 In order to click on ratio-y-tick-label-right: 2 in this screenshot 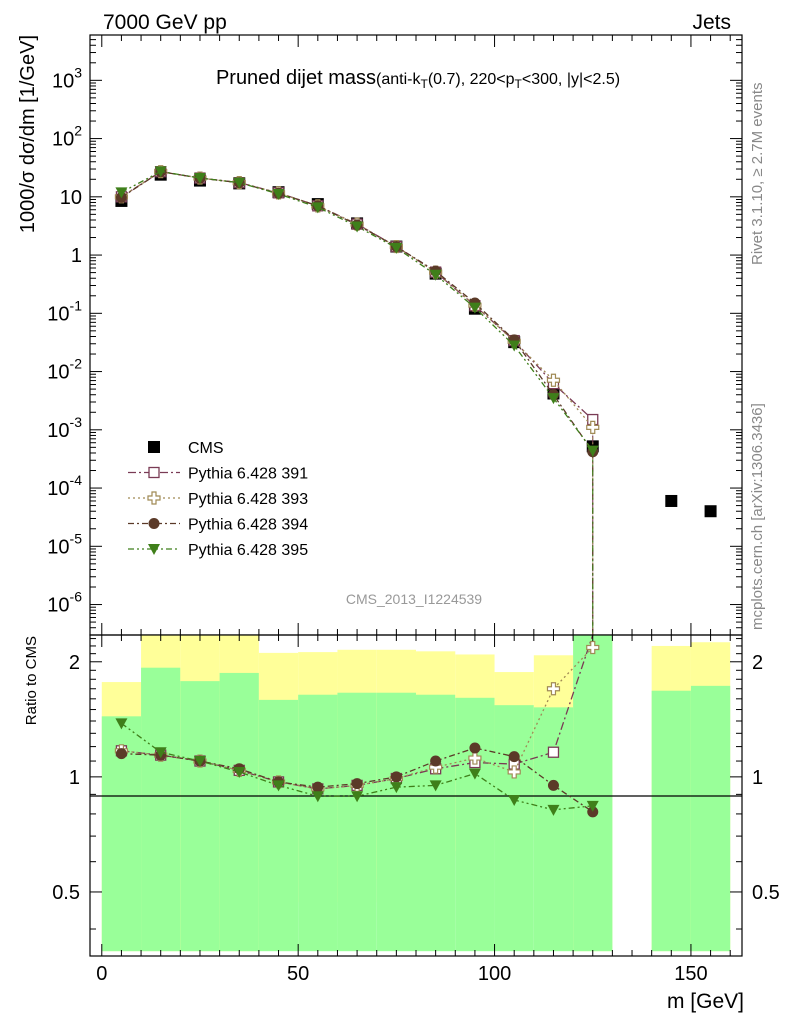, I will do `click(757, 663)`.